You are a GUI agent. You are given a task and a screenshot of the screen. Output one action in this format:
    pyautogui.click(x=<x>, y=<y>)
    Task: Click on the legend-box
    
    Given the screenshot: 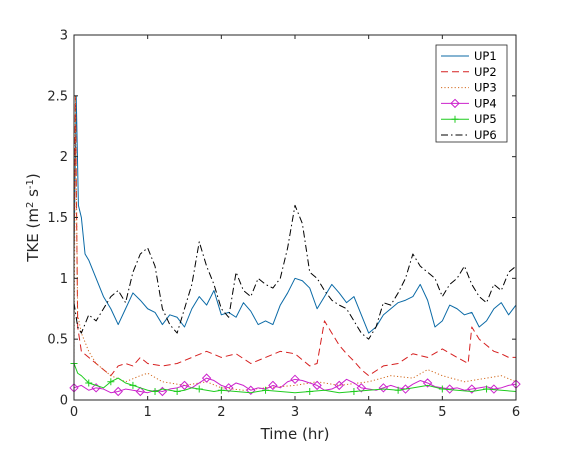 What is the action you would take?
    pyautogui.click(x=471, y=93)
    